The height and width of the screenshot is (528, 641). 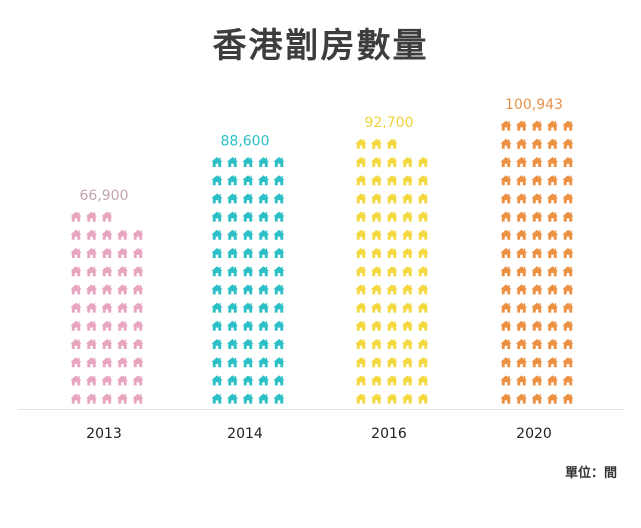 What do you see at coordinates (534, 105) in the screenshot?
I see `value-label: 100,943` at bounding box center [534, 105].